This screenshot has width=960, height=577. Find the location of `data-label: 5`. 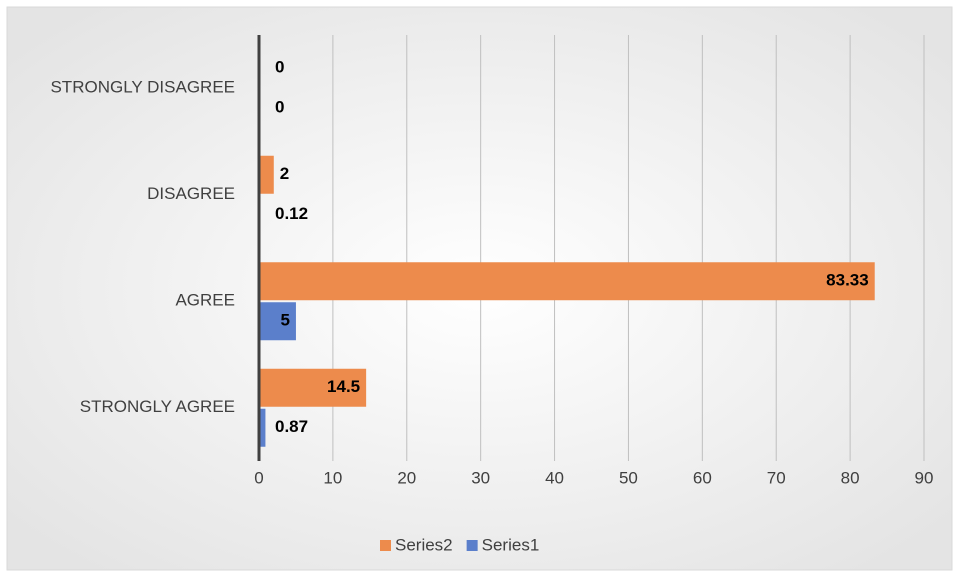

data-label: 5 is located at coordinates (284, 320).